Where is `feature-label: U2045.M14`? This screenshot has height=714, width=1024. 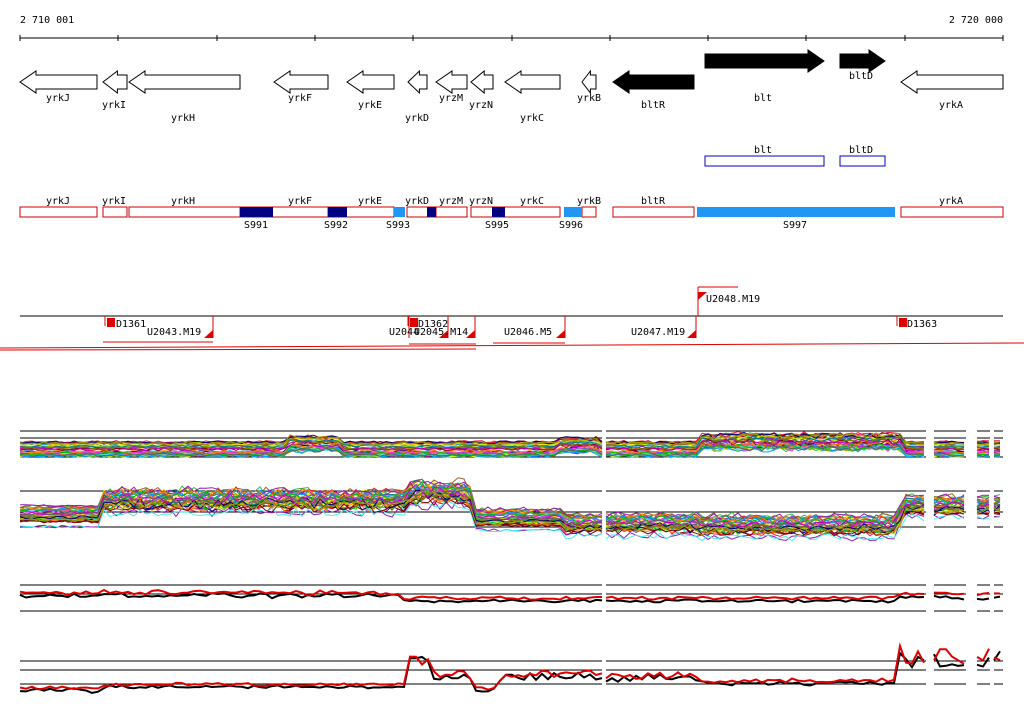 feature-label: U2045.M14 is located at coordinates (441, 332).